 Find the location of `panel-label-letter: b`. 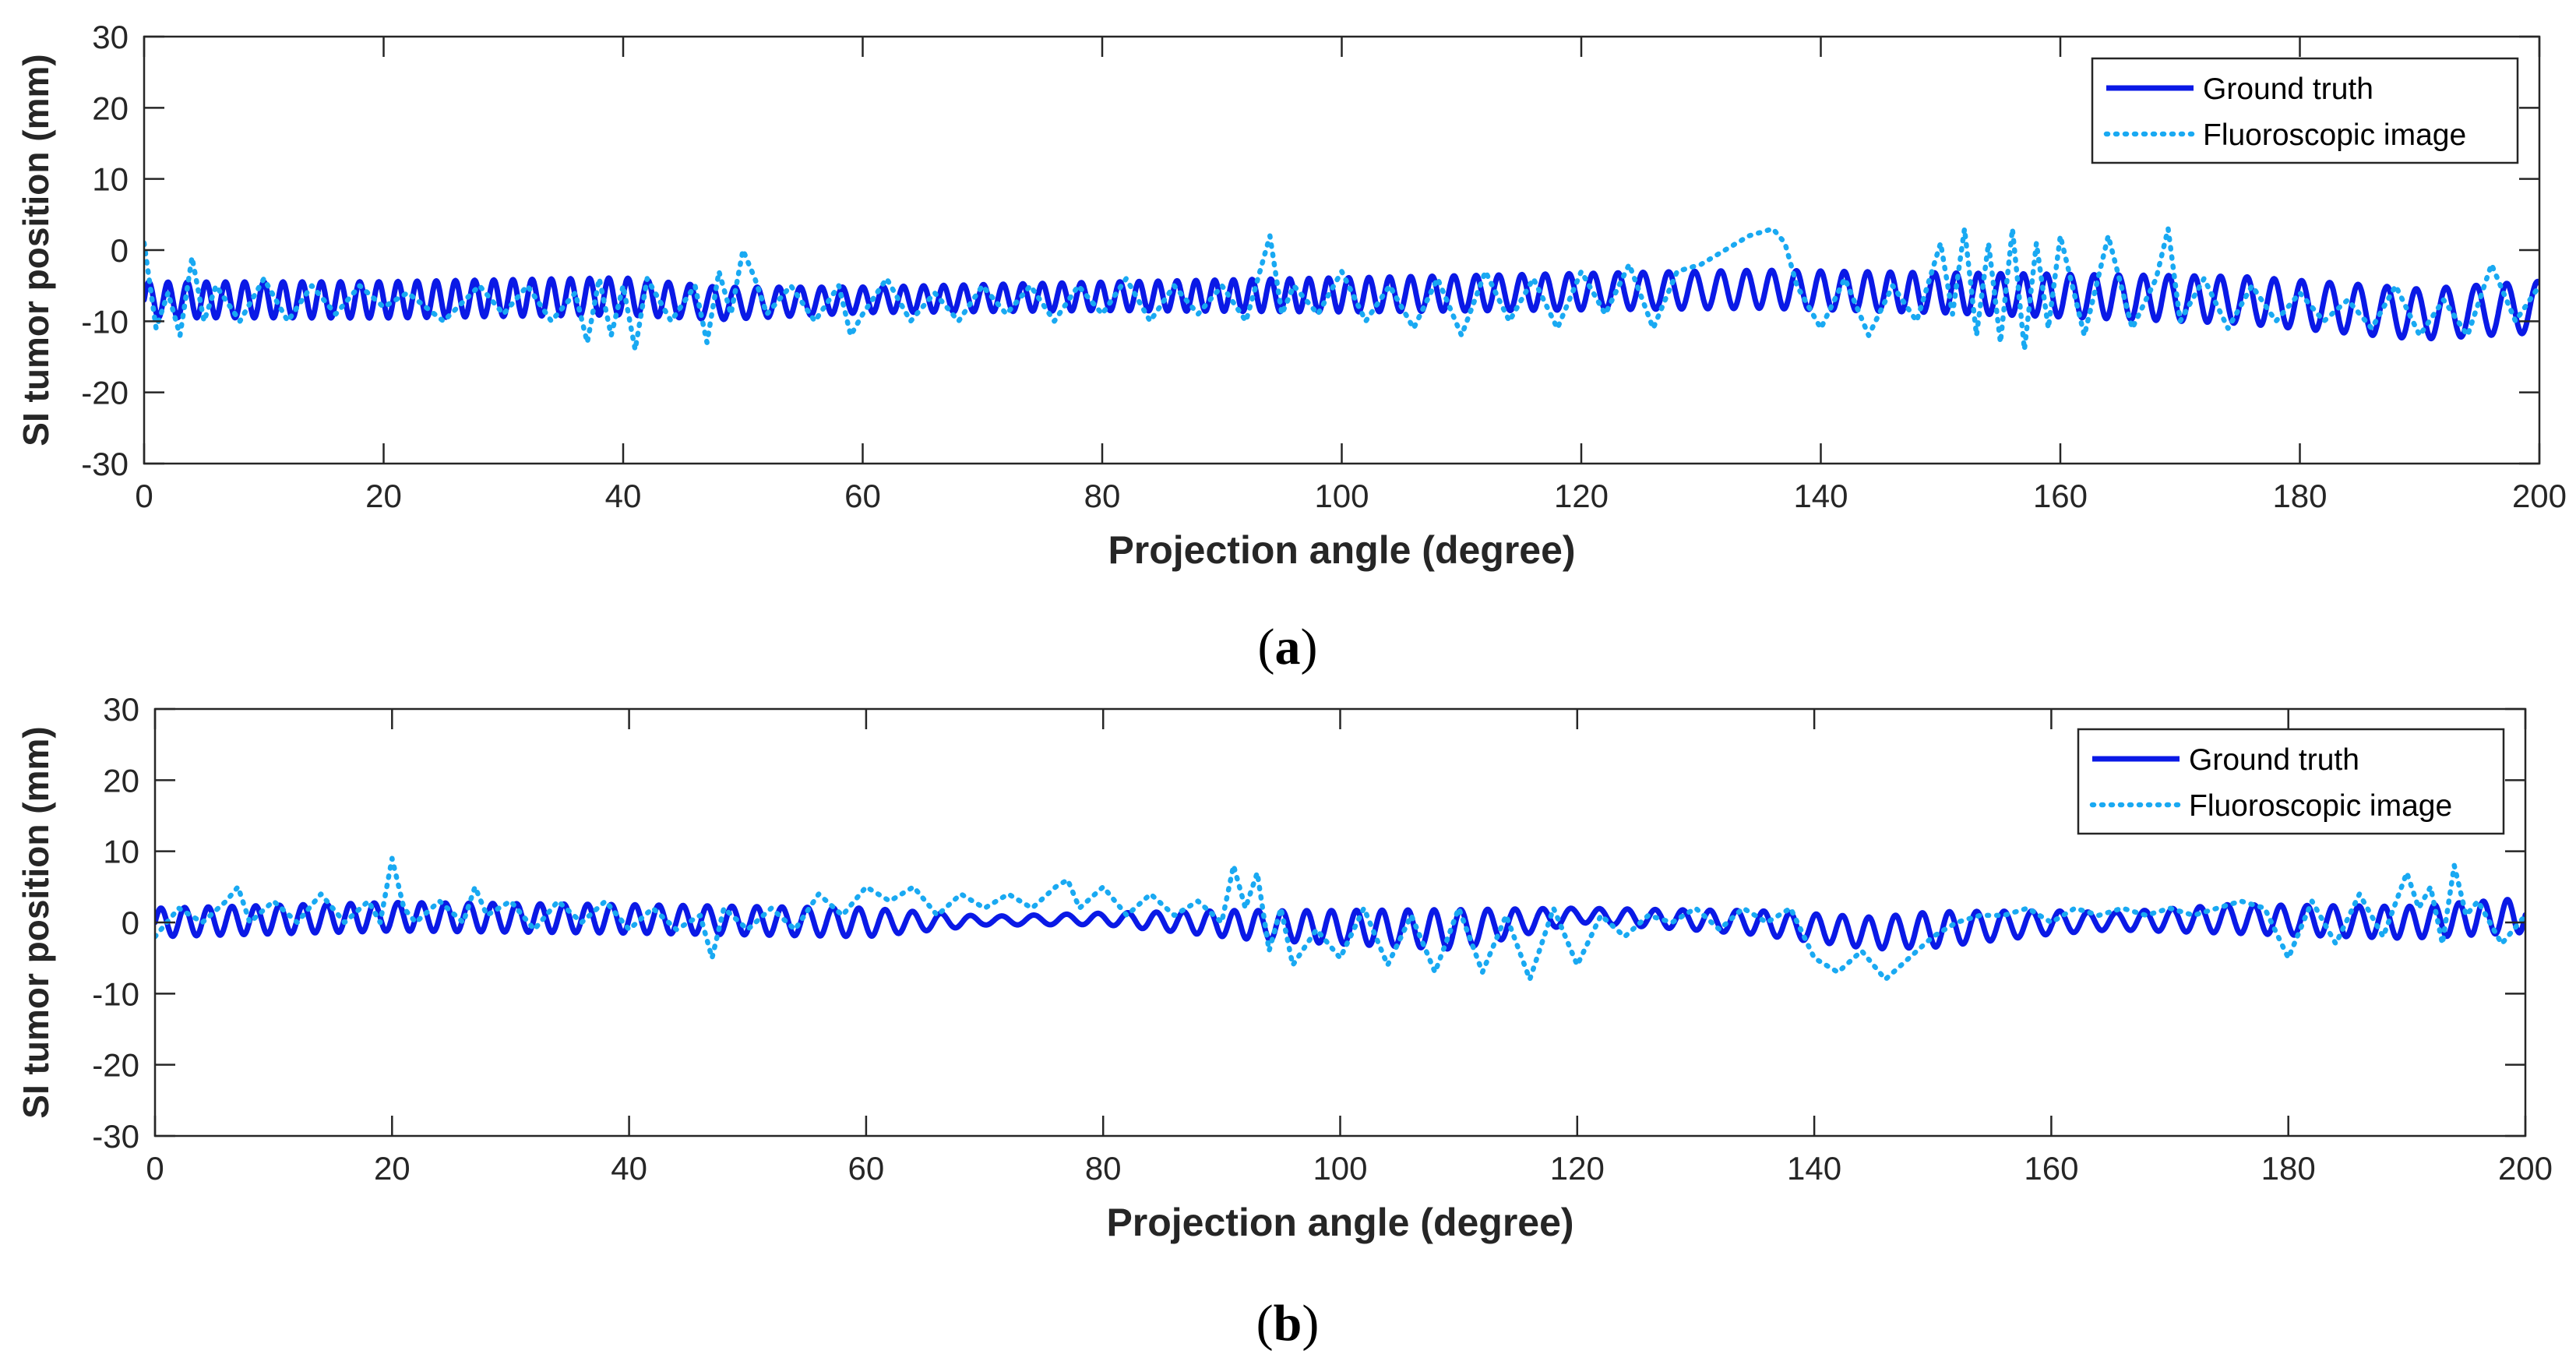

panel-label-letter: b is located at coordinates (1288, 1324).